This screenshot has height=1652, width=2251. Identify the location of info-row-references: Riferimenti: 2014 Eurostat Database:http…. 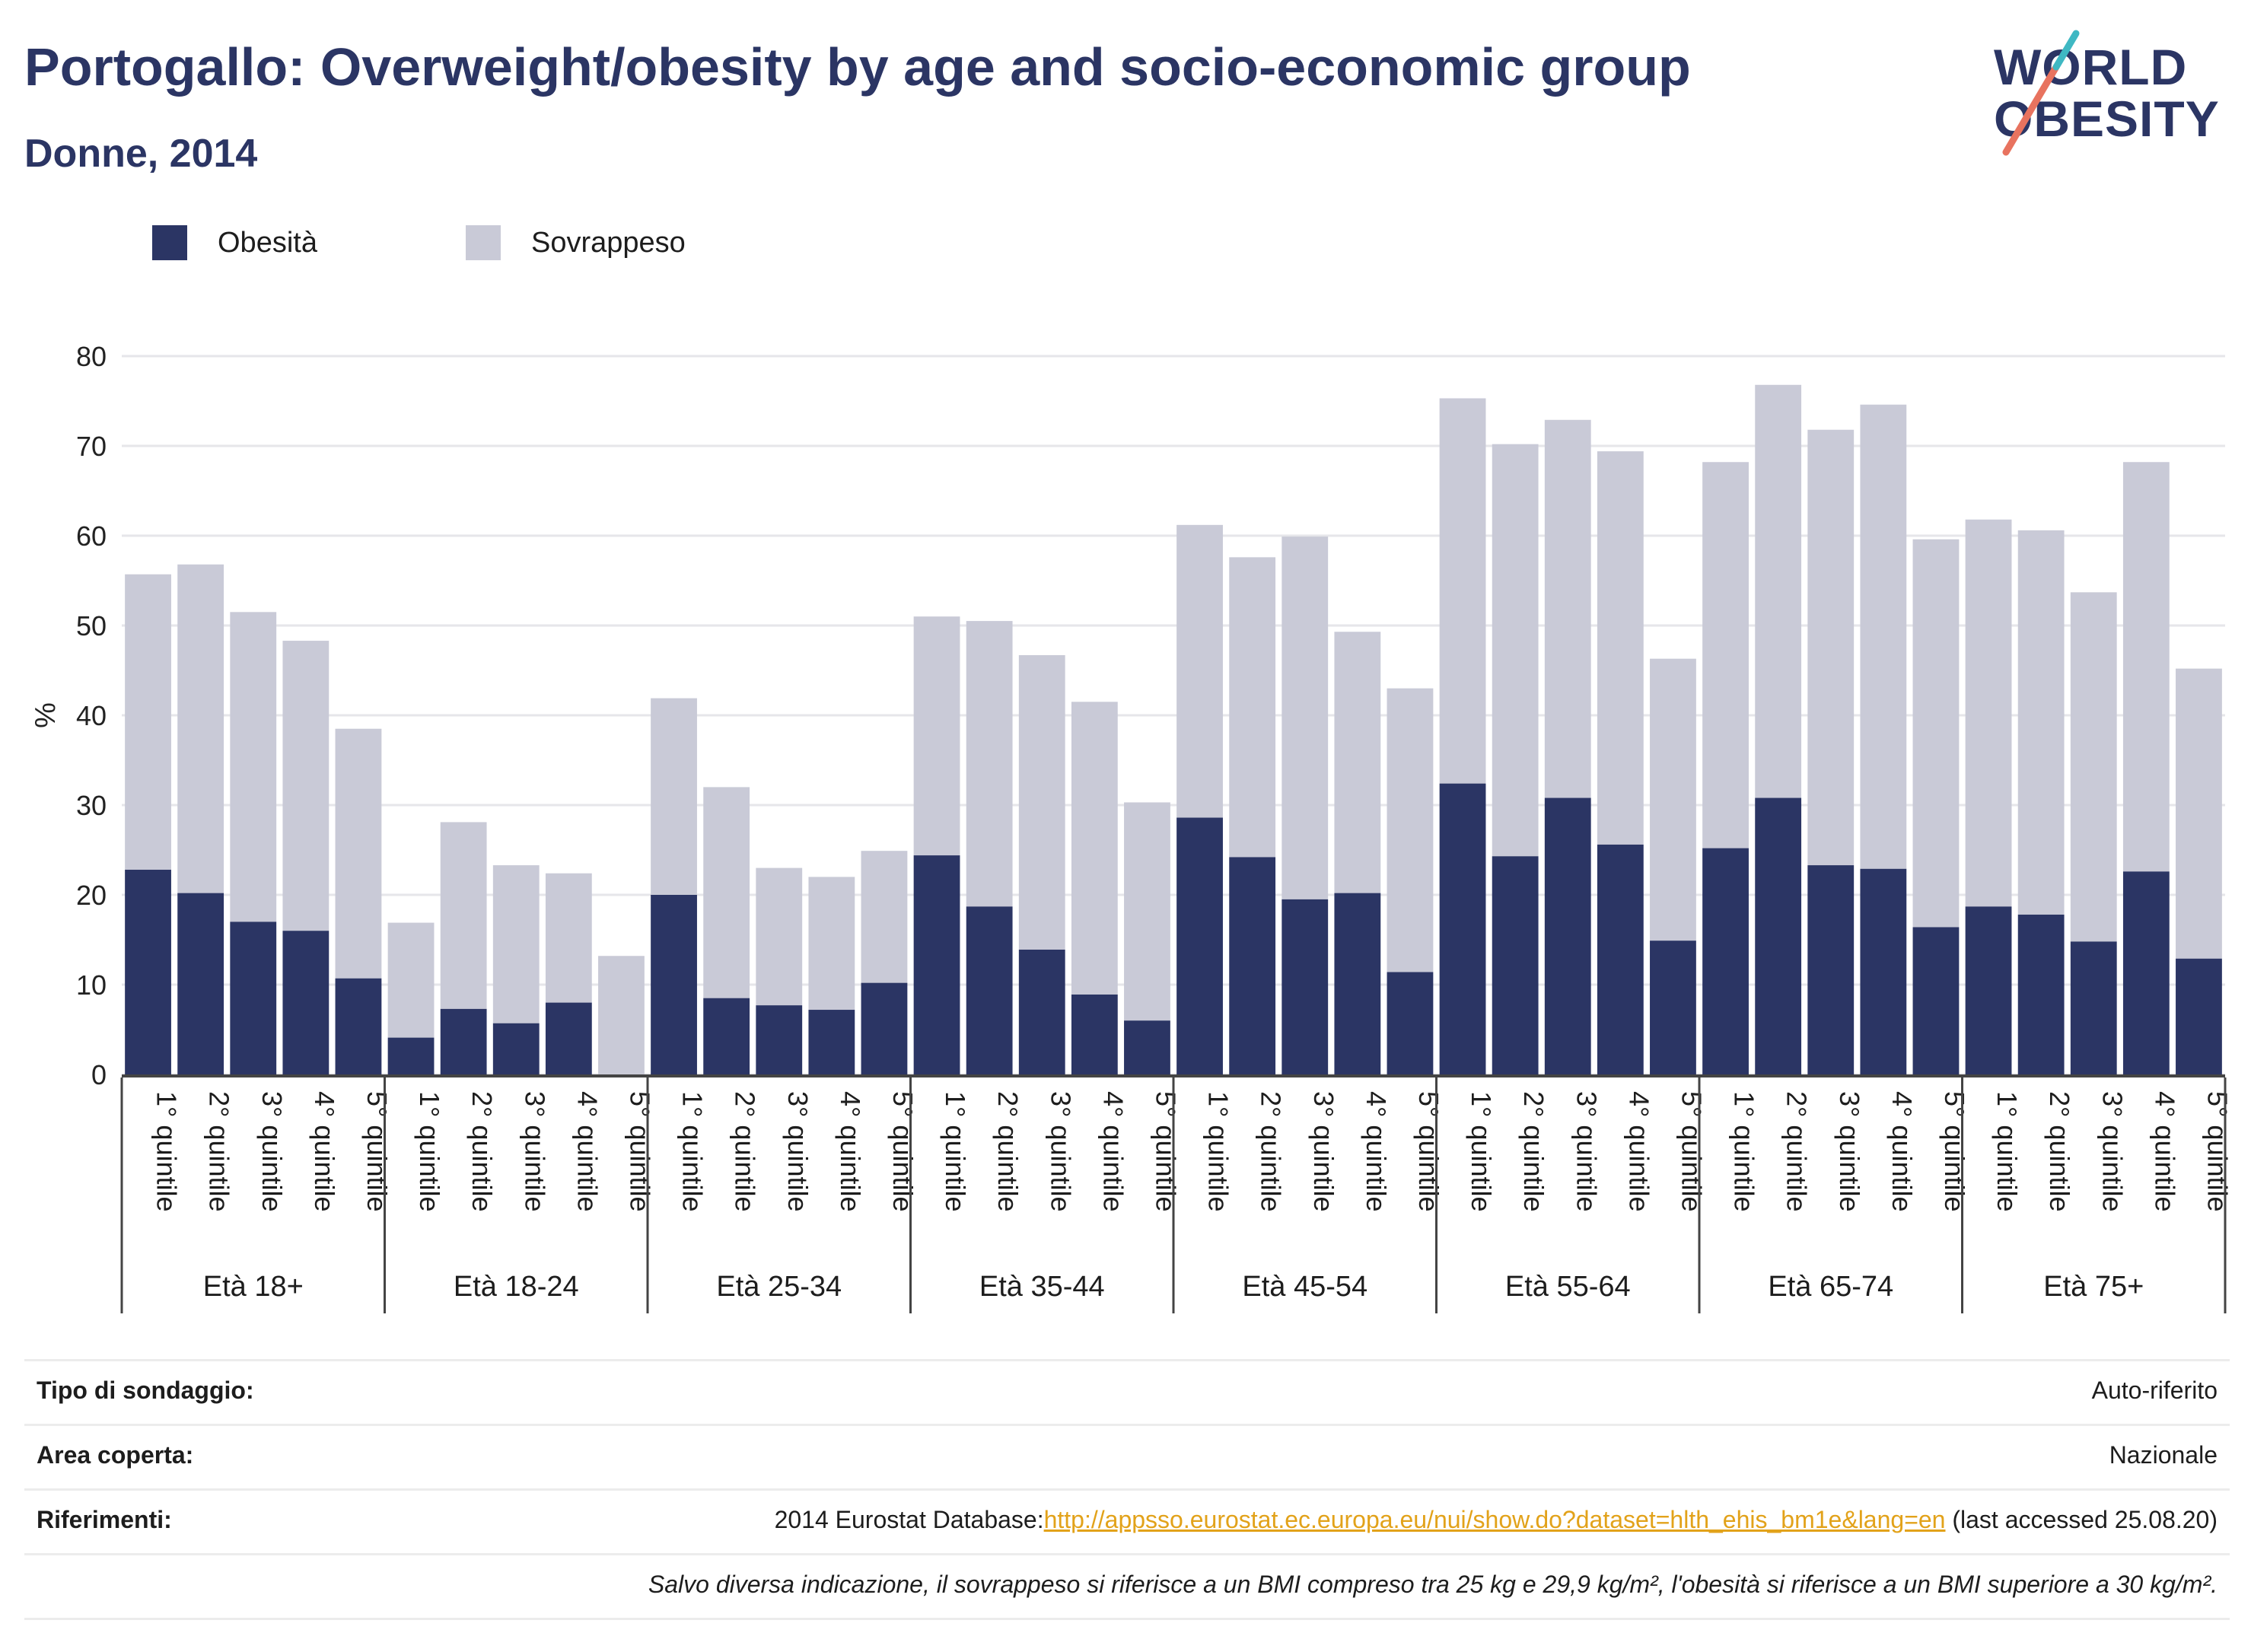
(1127, 1520).